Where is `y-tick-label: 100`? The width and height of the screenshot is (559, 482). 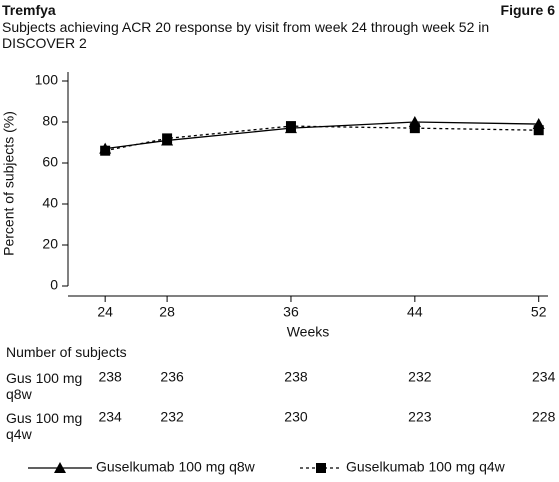
y-tick-label: 100 is located at coordinates (47, 80).